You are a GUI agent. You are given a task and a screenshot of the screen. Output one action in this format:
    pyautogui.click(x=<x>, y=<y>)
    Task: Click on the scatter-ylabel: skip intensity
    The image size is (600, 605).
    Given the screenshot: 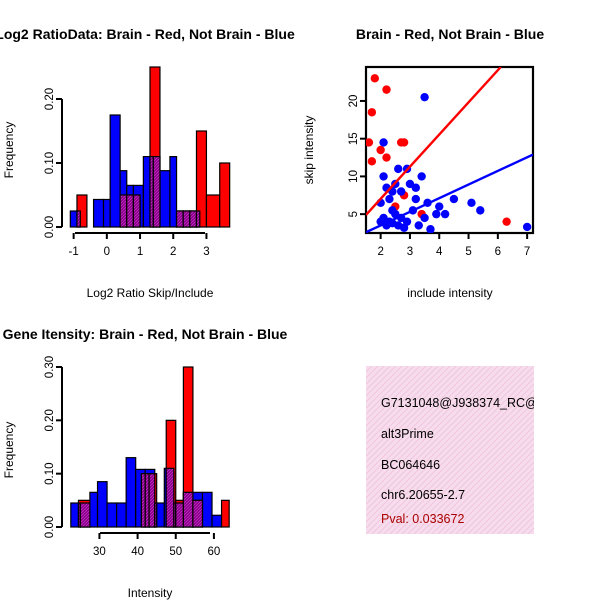 What is the action you would take?
    pyautogui.click(x=309, y=150)
    